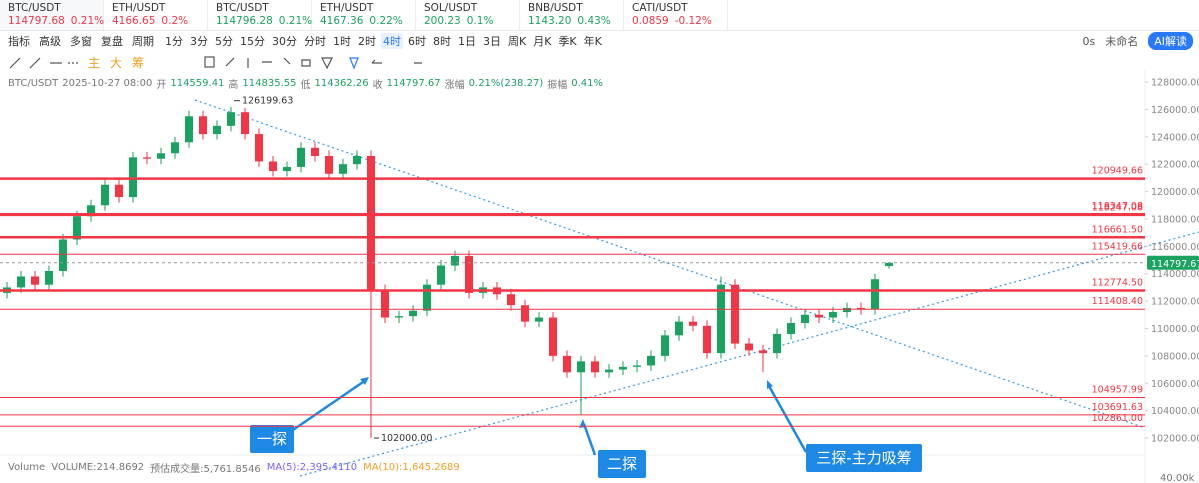 The height and width of the screenshot is (483, 1199). I want to click on level-label: 102861.00, so click(1117, 418).